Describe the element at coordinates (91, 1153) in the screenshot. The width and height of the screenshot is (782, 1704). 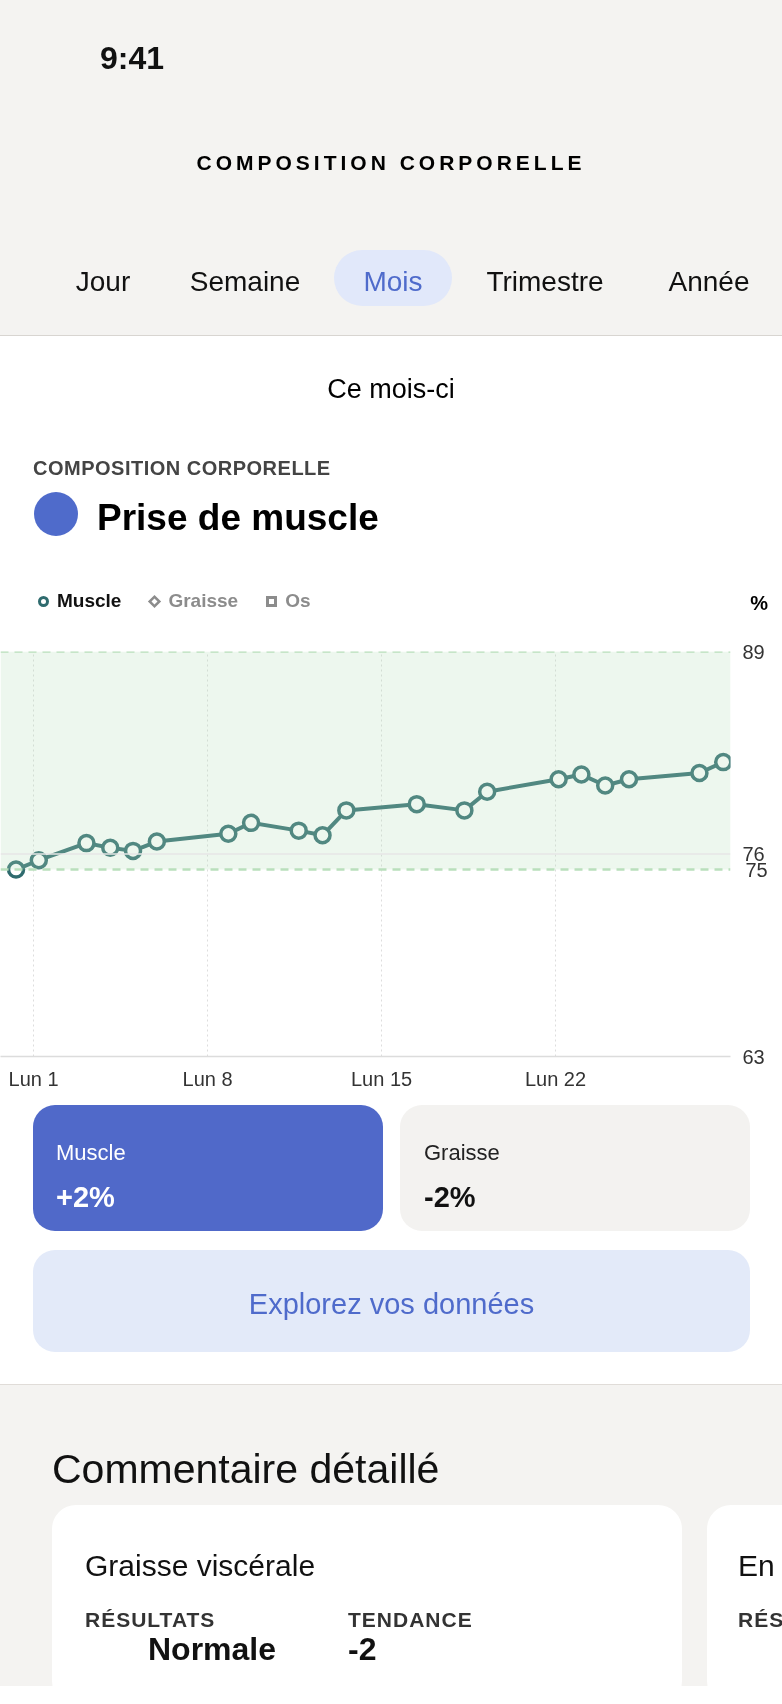
I see `text: Muscle` at that location.